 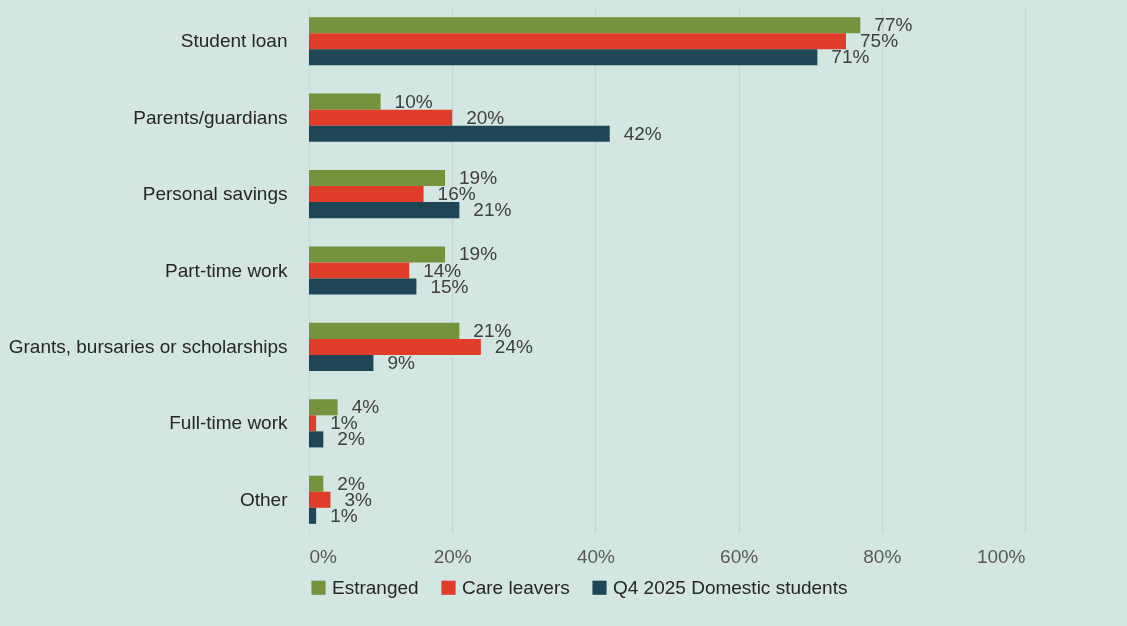 I want to click on y-tick-label: Student loan, so click(x=234, y=41).